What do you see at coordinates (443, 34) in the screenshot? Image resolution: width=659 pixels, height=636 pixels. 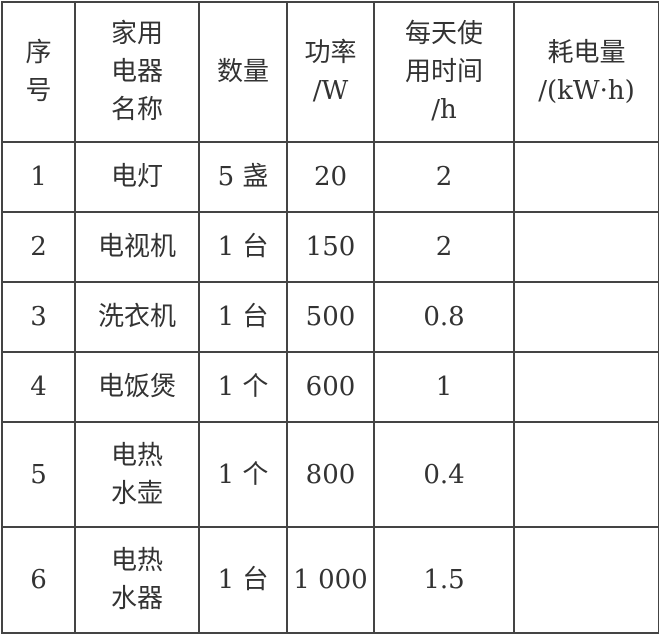 I see `header-text: 每天使` at bounding box center [443, 34].